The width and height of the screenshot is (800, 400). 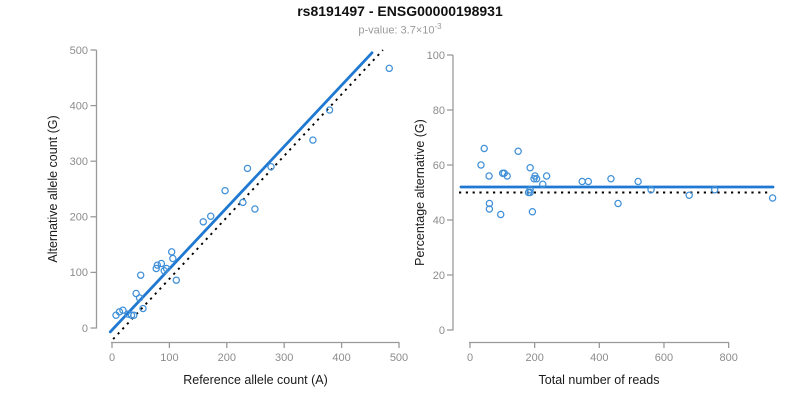 I want to click on y-axis-tick-label: 40, so click(x=439, y=221).